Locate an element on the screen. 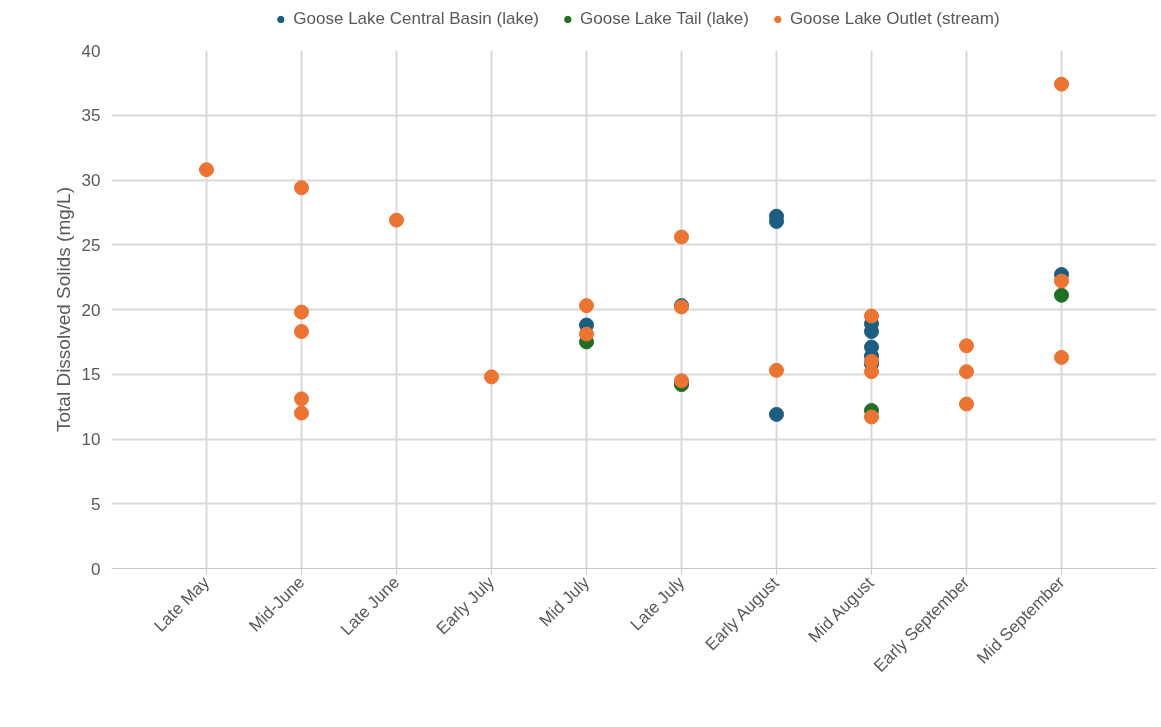 The height and width of the screenshot is (727, 1161). y-axis-title: Total Dissolved Solids (mg/L) is located at coordinates (63, 309).